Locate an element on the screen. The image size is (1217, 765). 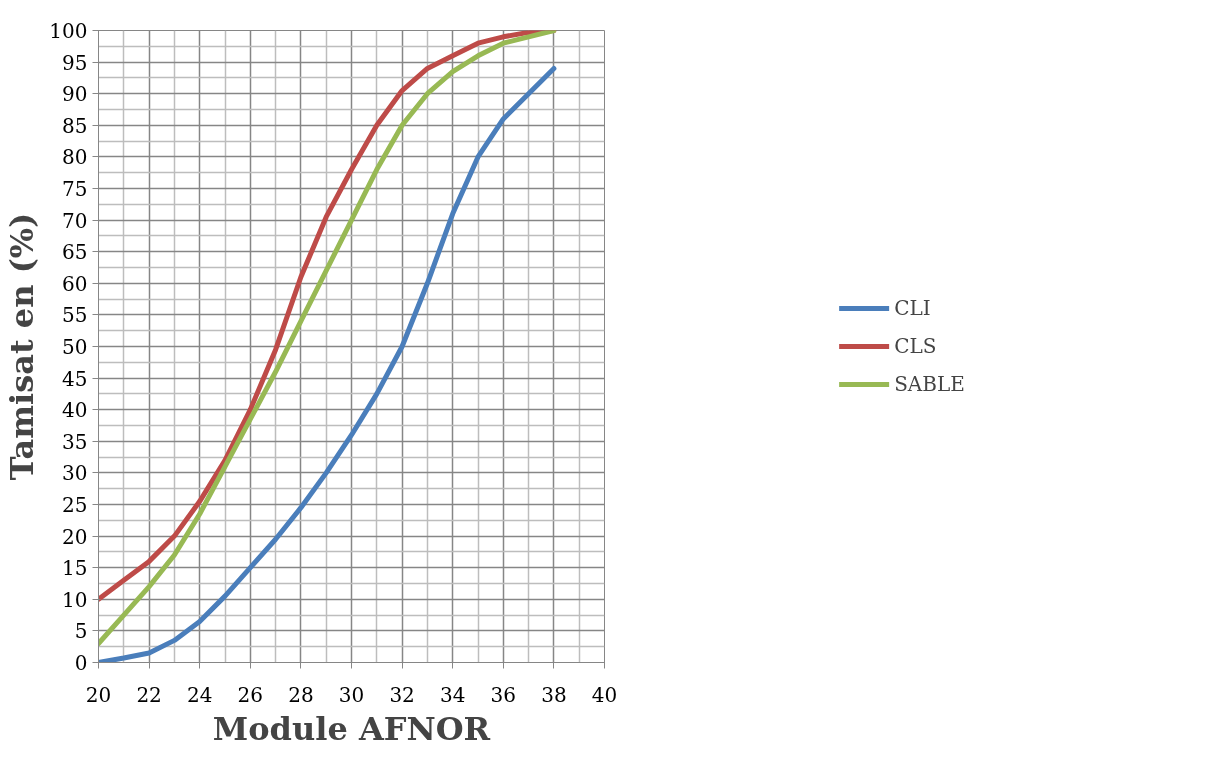
y-tick-label: 90 is located at coordinates (75, 94).